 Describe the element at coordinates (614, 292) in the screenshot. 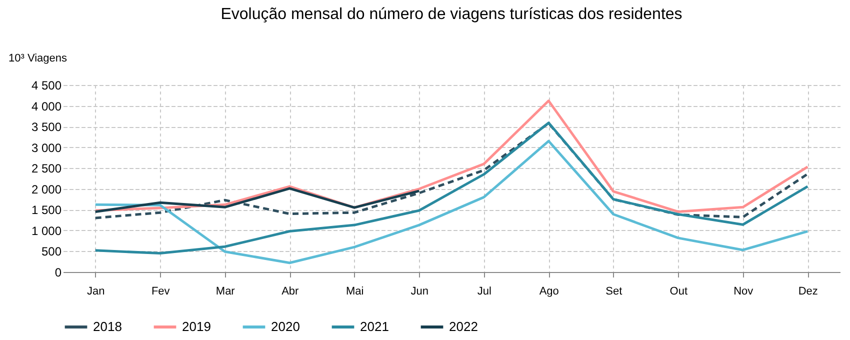

I see `x-tick-label: Set` at that location.